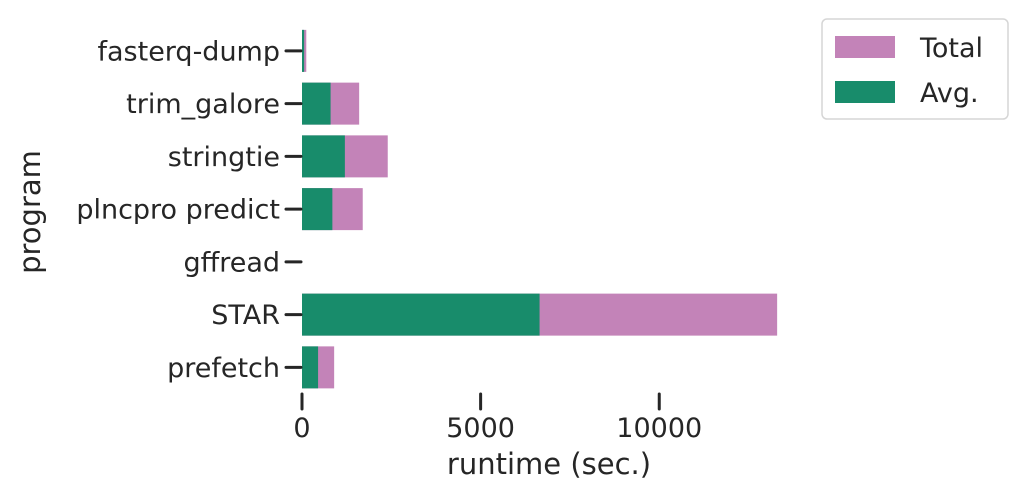 Image resolution: width=1018 pixels, height=490 pixels. I want to click on bar-avg-prefetch, so click(310, 367).